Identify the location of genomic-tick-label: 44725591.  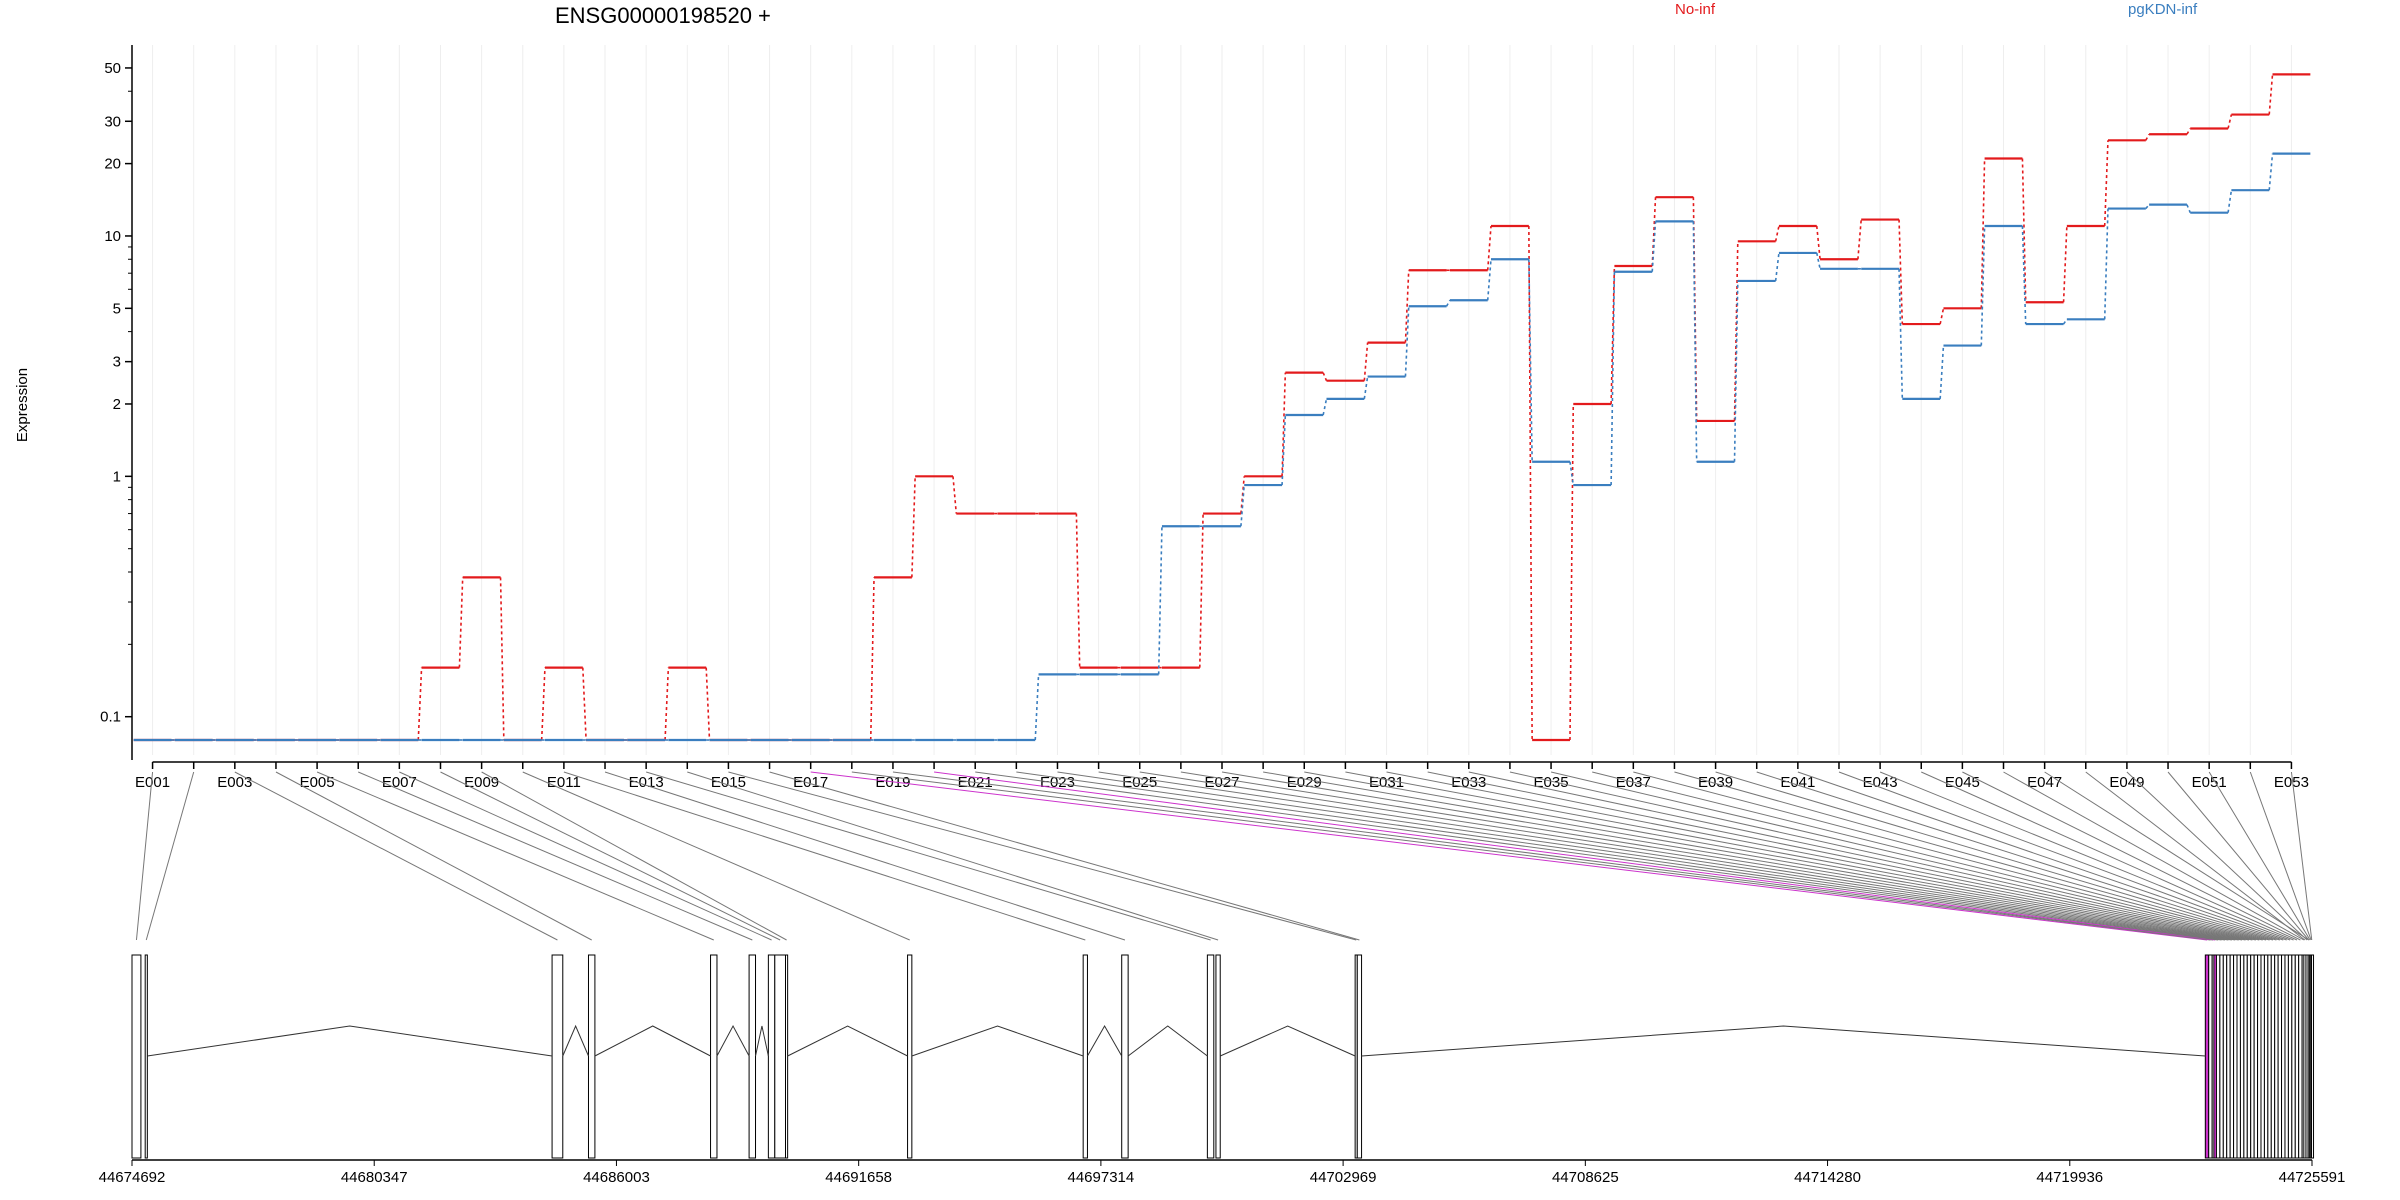
(2312, 1177).